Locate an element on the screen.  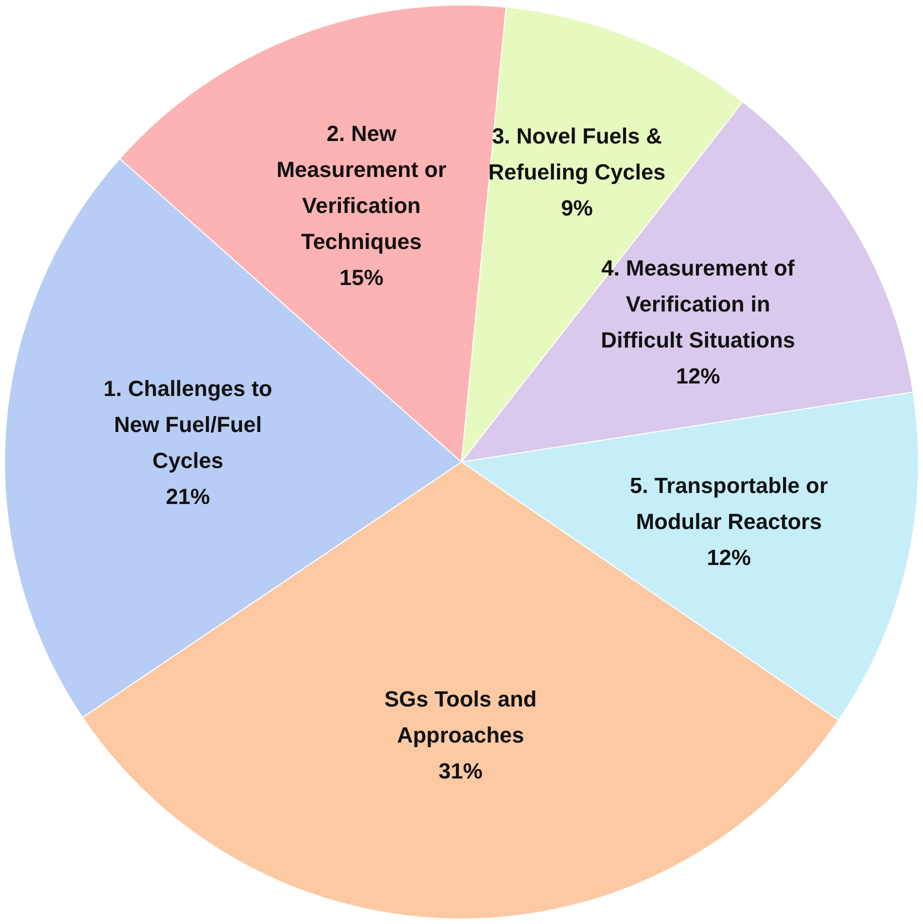
slice-label: 4. Measurement of Verification in Difficult Situations is located at coordinates (698, 303).